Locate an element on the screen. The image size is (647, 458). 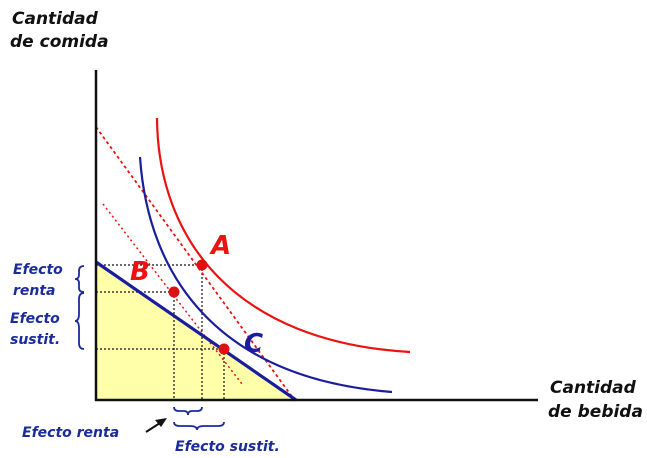
income-effect-y-line2: renta is located at coordinates (34, 291).